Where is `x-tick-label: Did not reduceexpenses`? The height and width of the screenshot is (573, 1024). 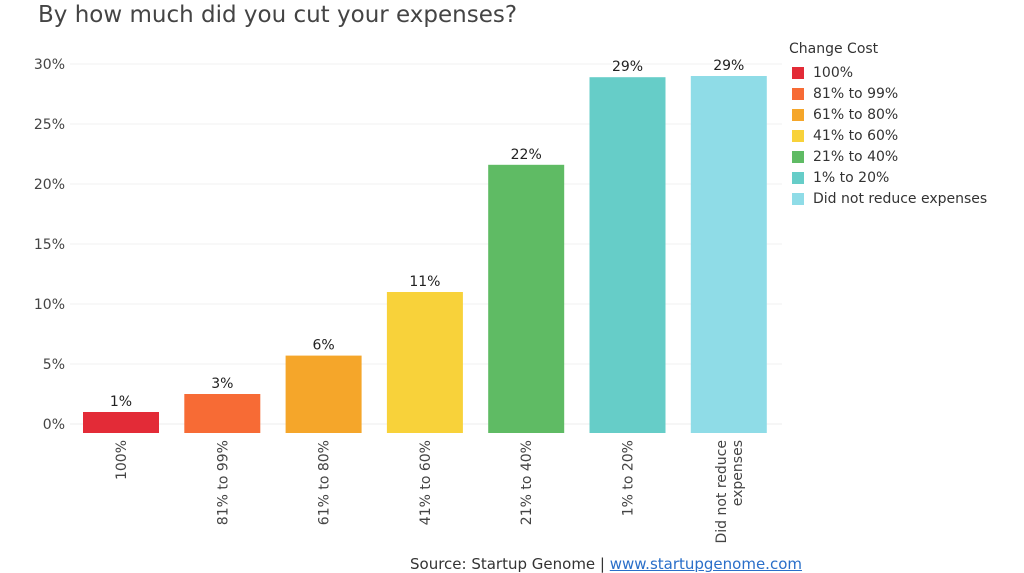
x-tick-label: Did not reduceexpenses is located at coordinates (730, 492).